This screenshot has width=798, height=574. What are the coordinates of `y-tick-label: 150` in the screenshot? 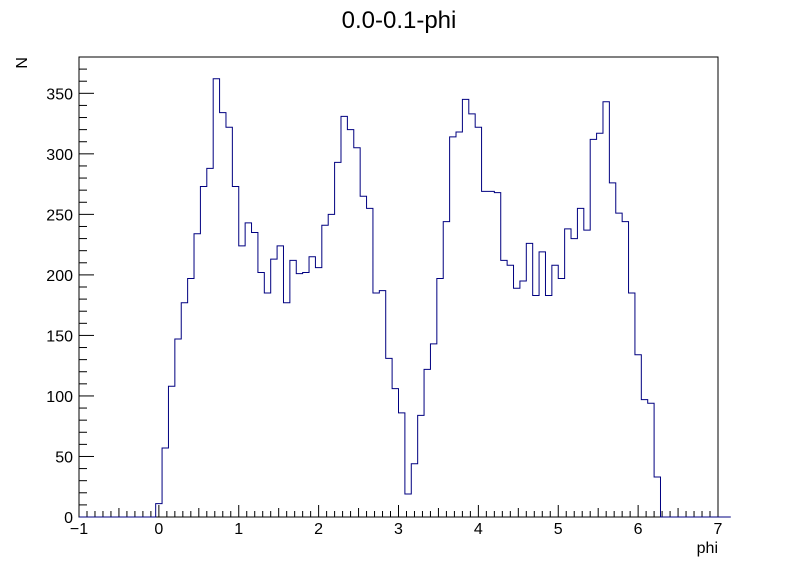 It's located at (59, 336).